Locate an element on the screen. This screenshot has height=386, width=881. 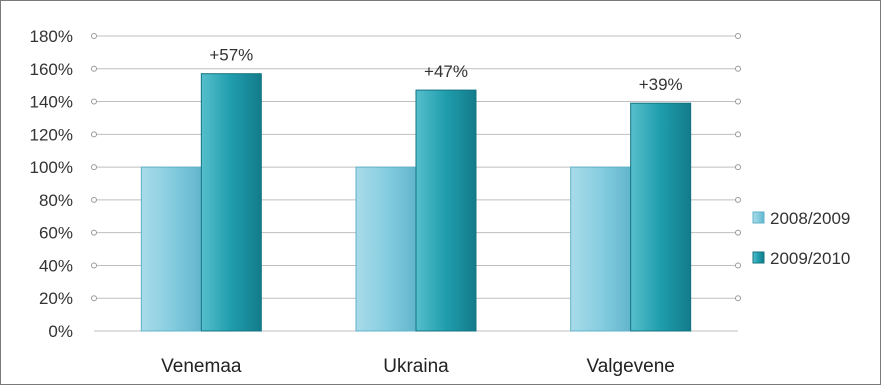
y-tick-label: 140% is located at coordinates (51, 102).